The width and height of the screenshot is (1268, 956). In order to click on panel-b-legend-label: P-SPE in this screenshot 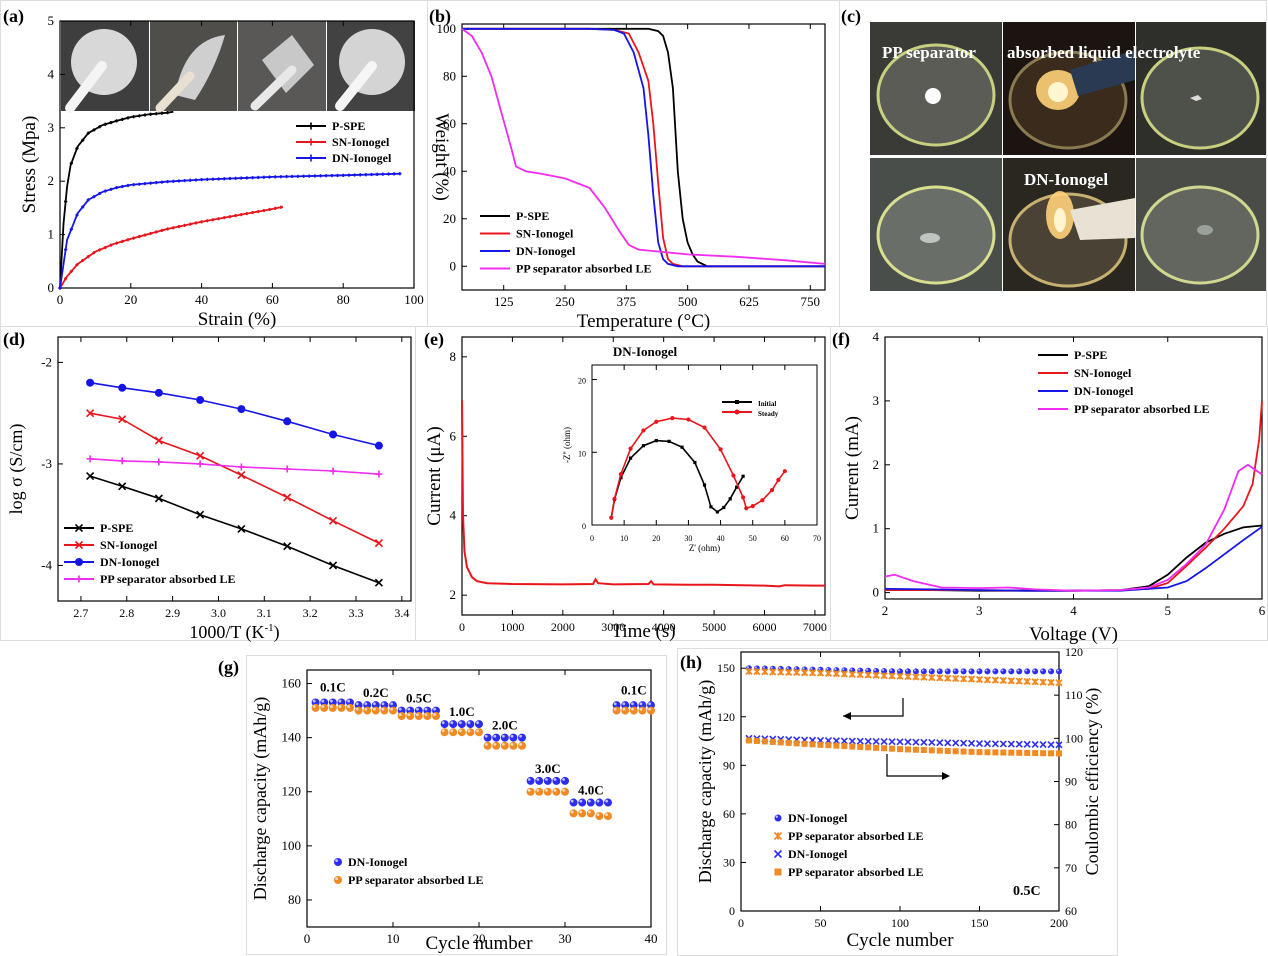, I will do `click(532, 216)`.